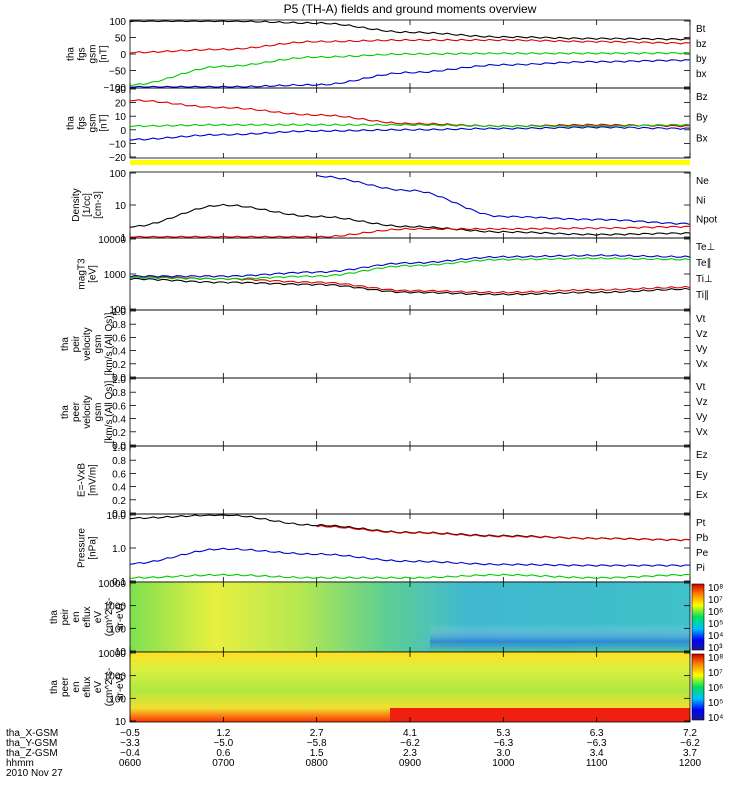  I want to click on series-Bt, so click(410, 30).